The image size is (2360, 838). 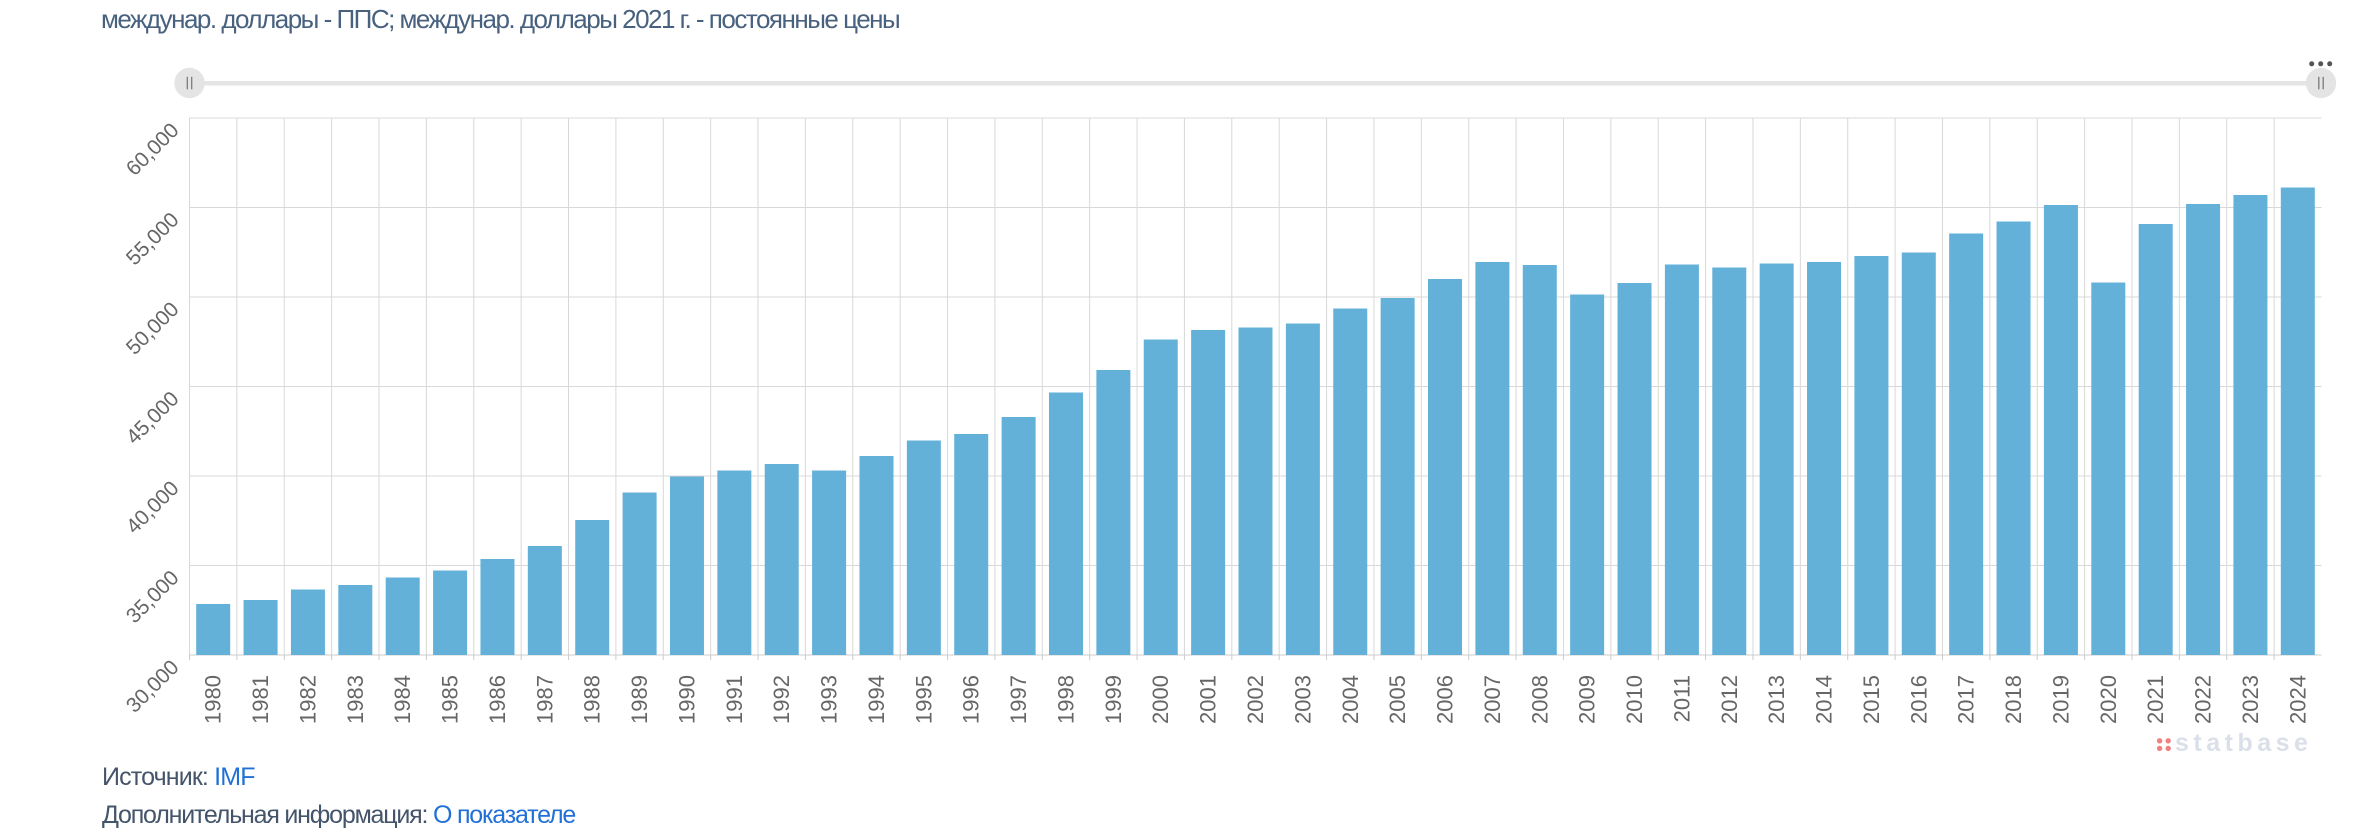 What do you see at coordinates (153, 150) in the screenshot?
I see `svg-text: 60,000` at bounding box center [153, 150].